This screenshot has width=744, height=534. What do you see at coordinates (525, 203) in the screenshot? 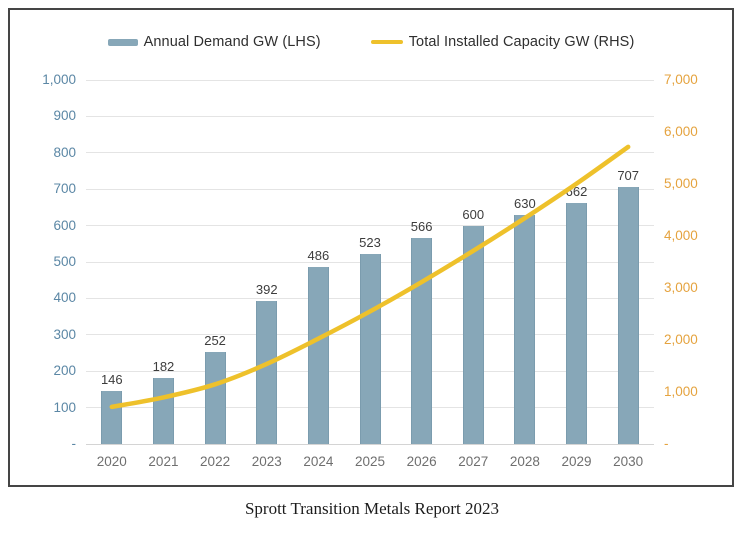
I see `bar-value-label: 630` at bounding box center [525, 203].